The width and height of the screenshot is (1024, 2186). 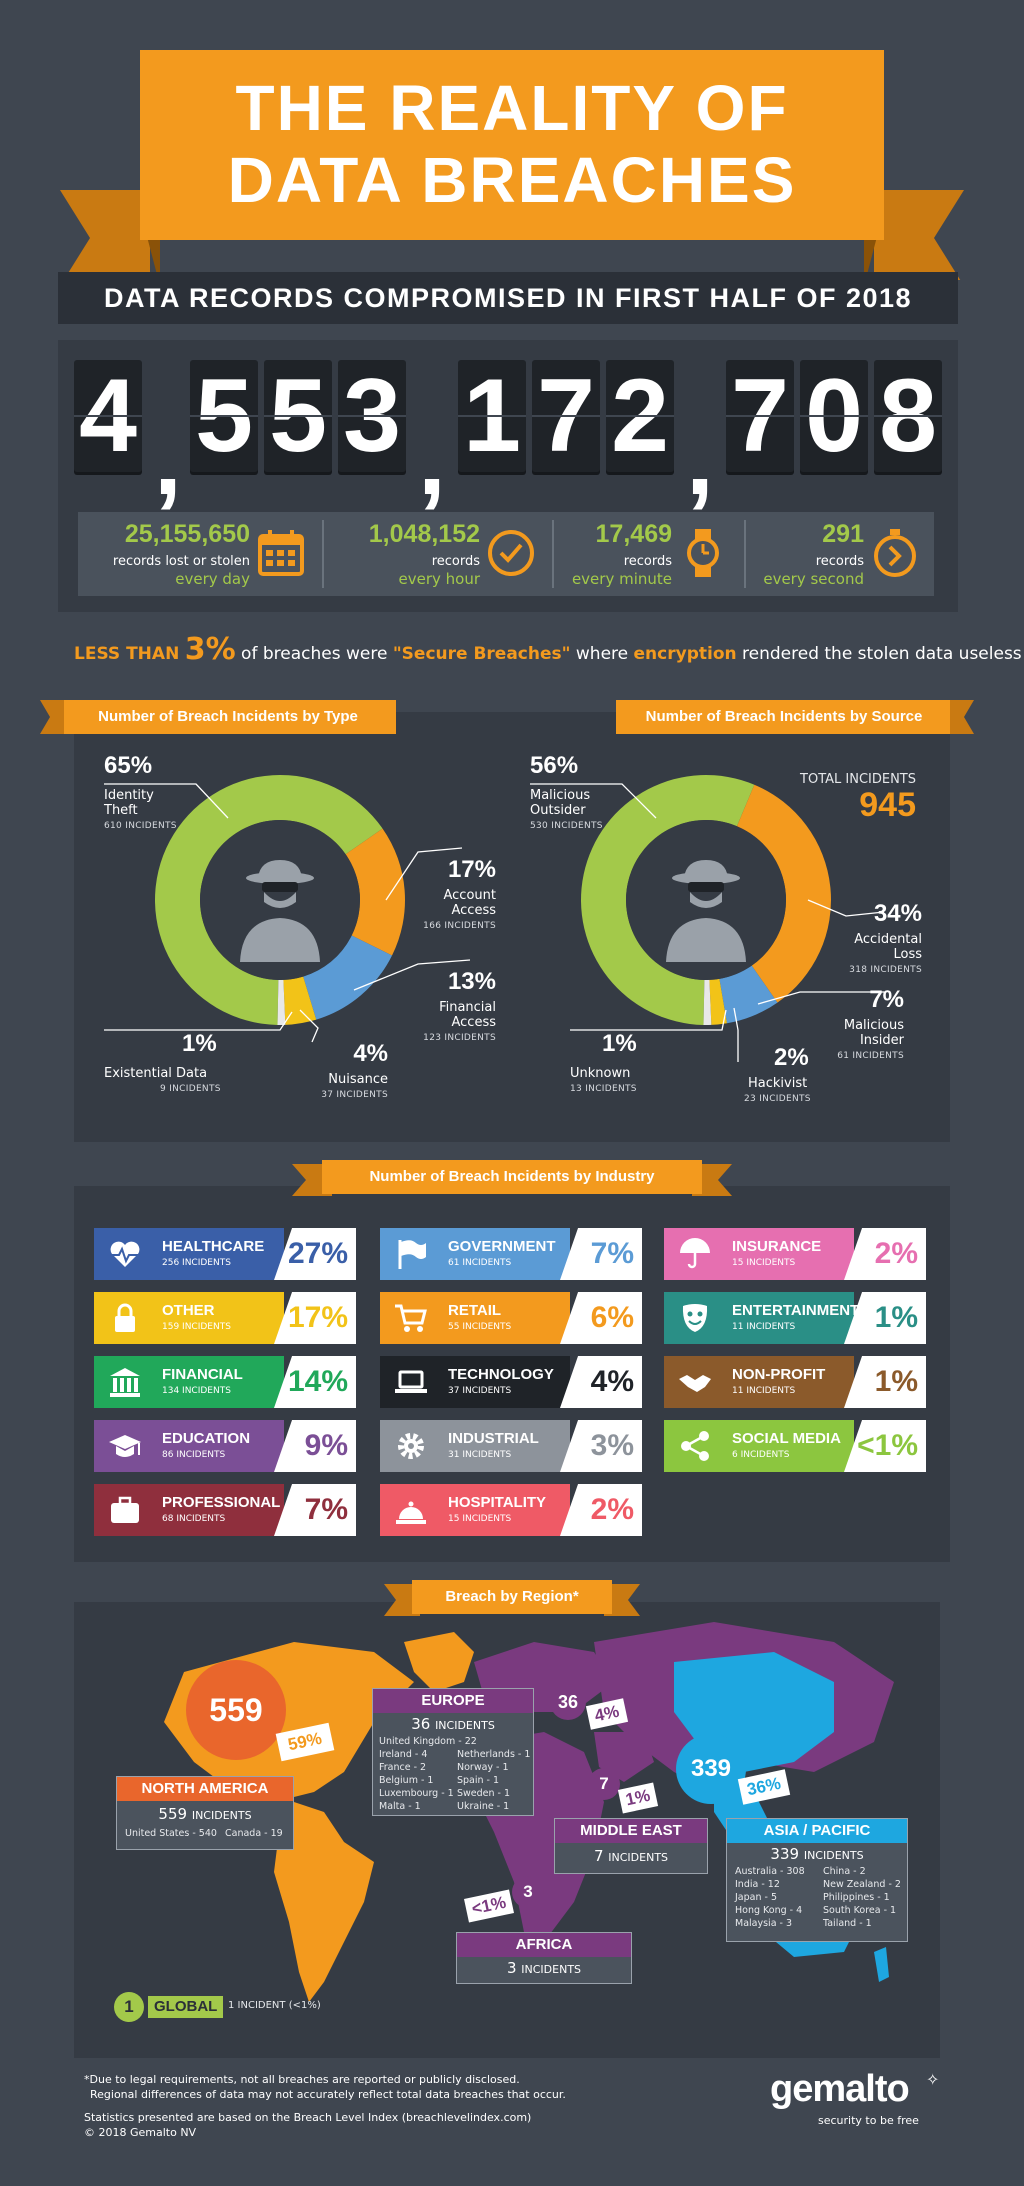 What do you see at coordinates (770, 1871) in the screenshot?
I see `region-list-item: Australia - 308` at bounding box center [770, 1871].